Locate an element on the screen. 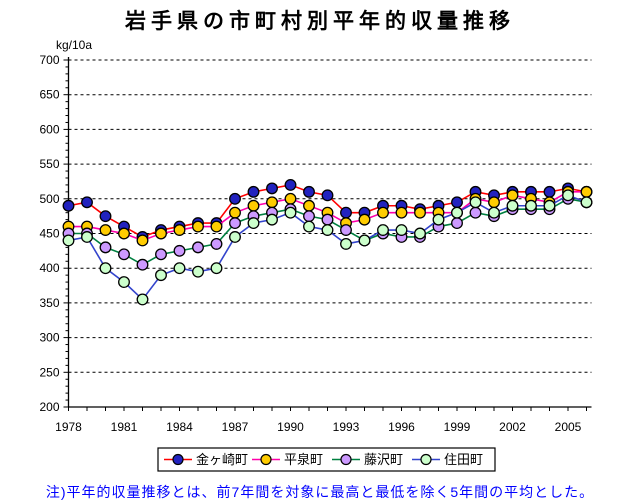  legend-item-label: 藤沢町 is located at coordinates (383, 459).